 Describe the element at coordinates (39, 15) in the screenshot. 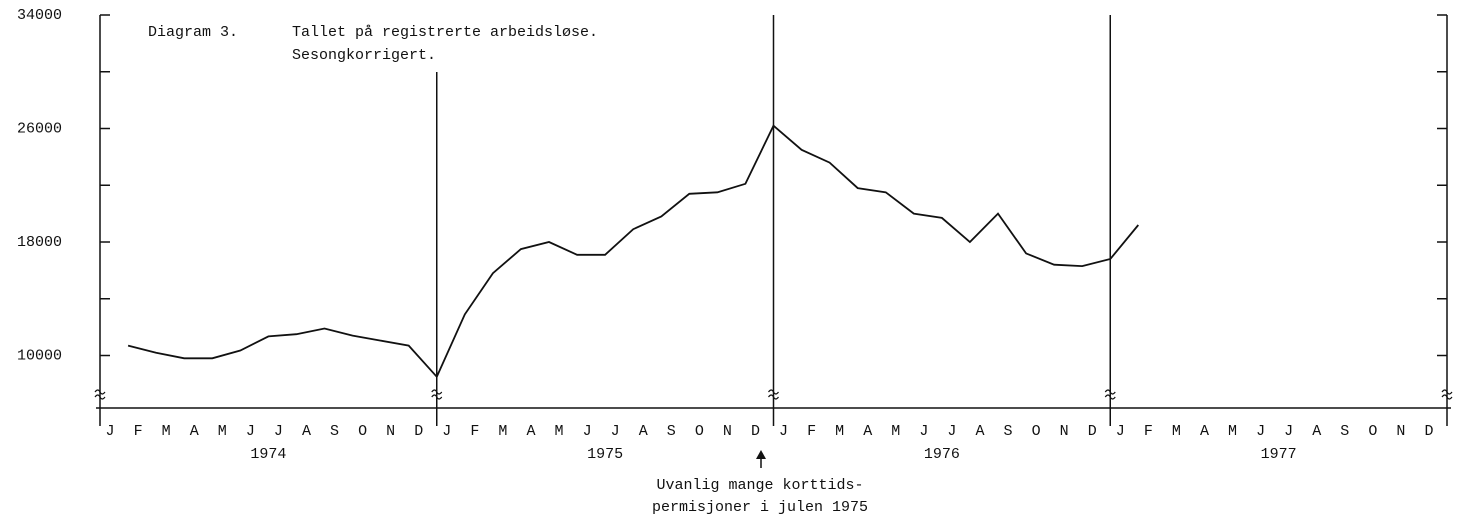

I see `y-tick-label: 34000` at that location.